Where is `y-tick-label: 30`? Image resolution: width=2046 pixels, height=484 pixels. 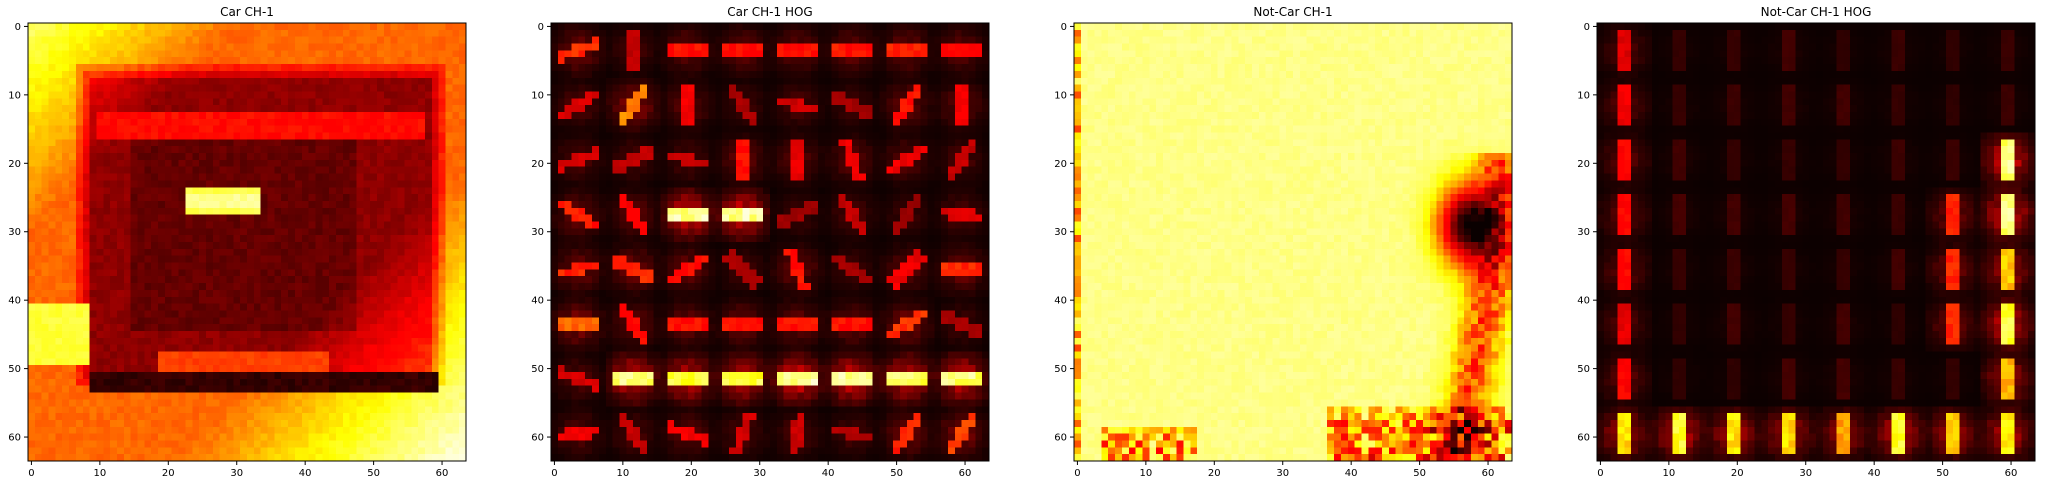 y-tick-label: 30 is located at coordinates (14, 232).